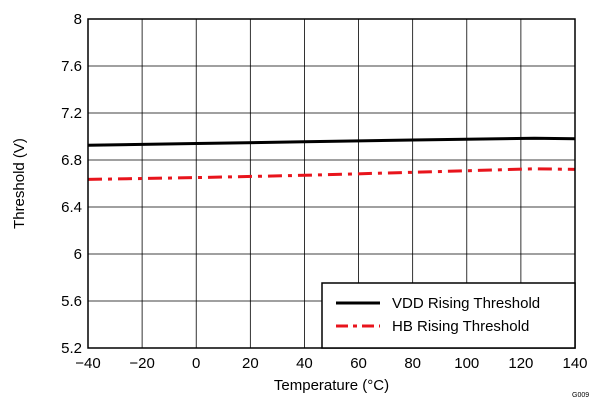  I want to click on y-axis-title: Threshold (V), so click(19, 183).